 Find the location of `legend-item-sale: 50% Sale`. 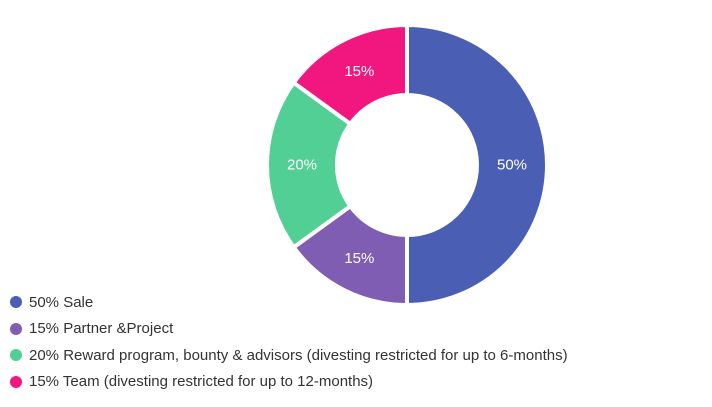

legend-item-sale: 50% Sale is located at coordinates (289, 302).